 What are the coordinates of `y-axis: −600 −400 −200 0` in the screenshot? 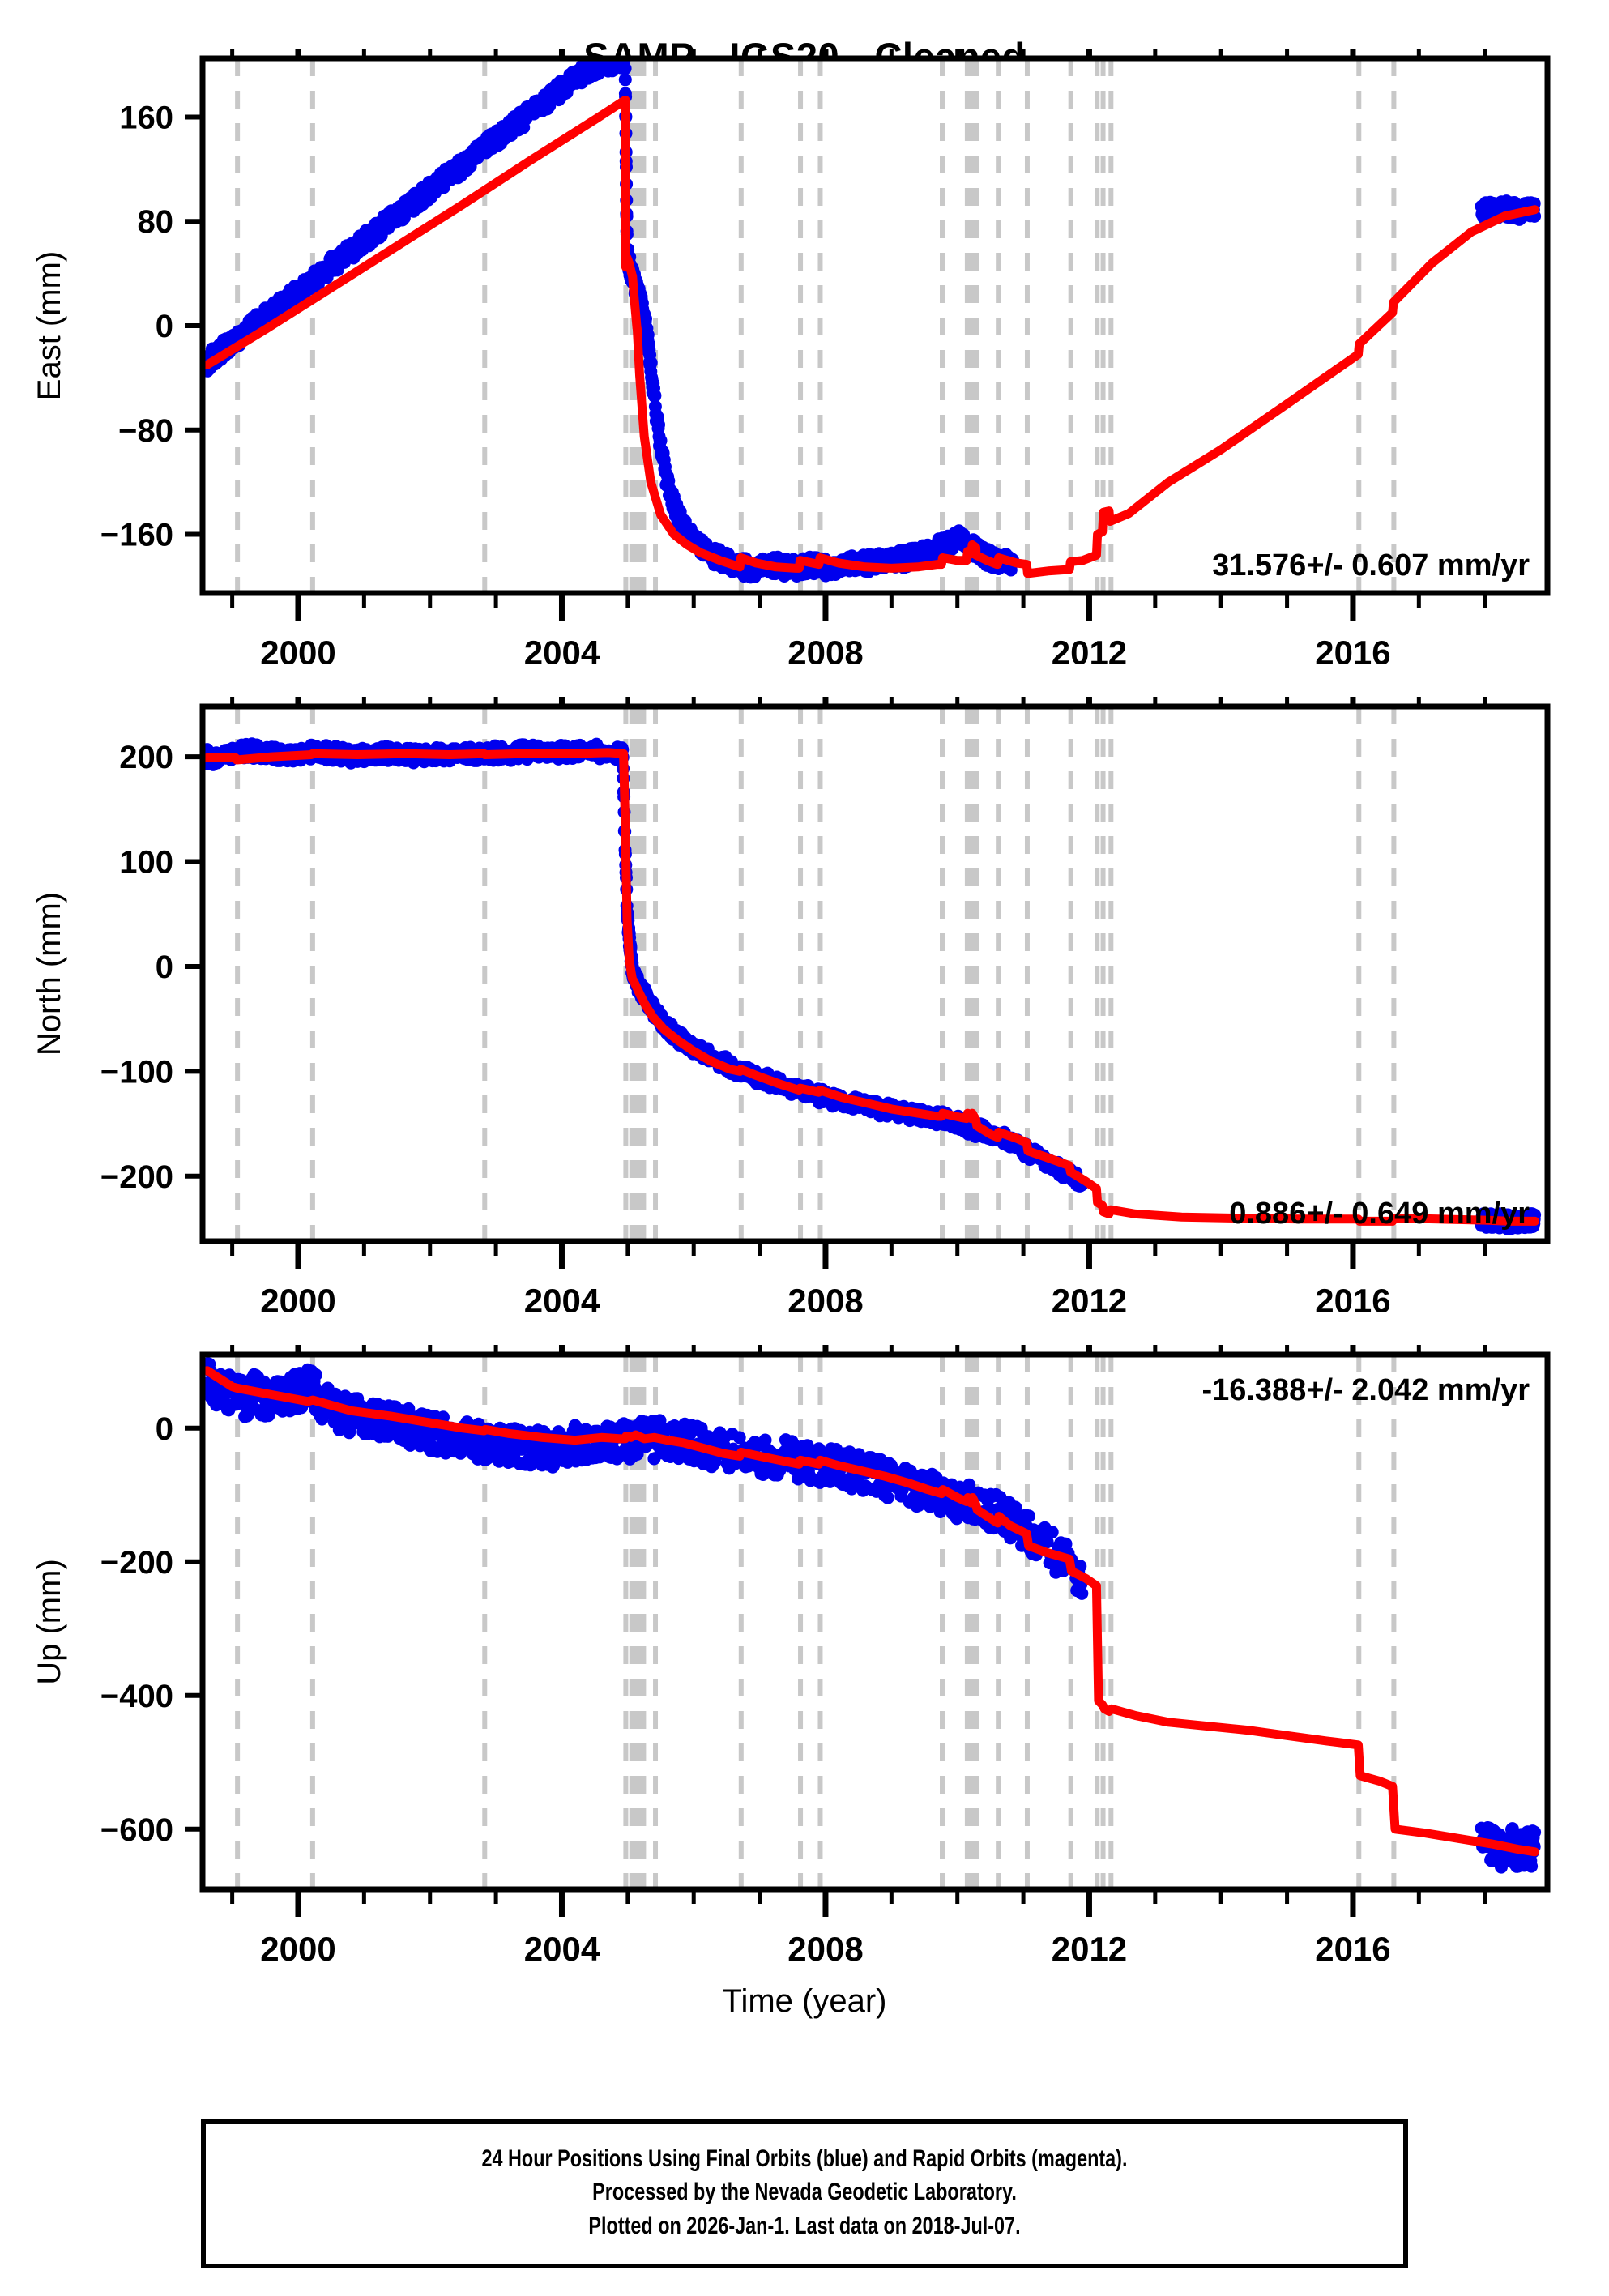 It's located at (151, 1629).